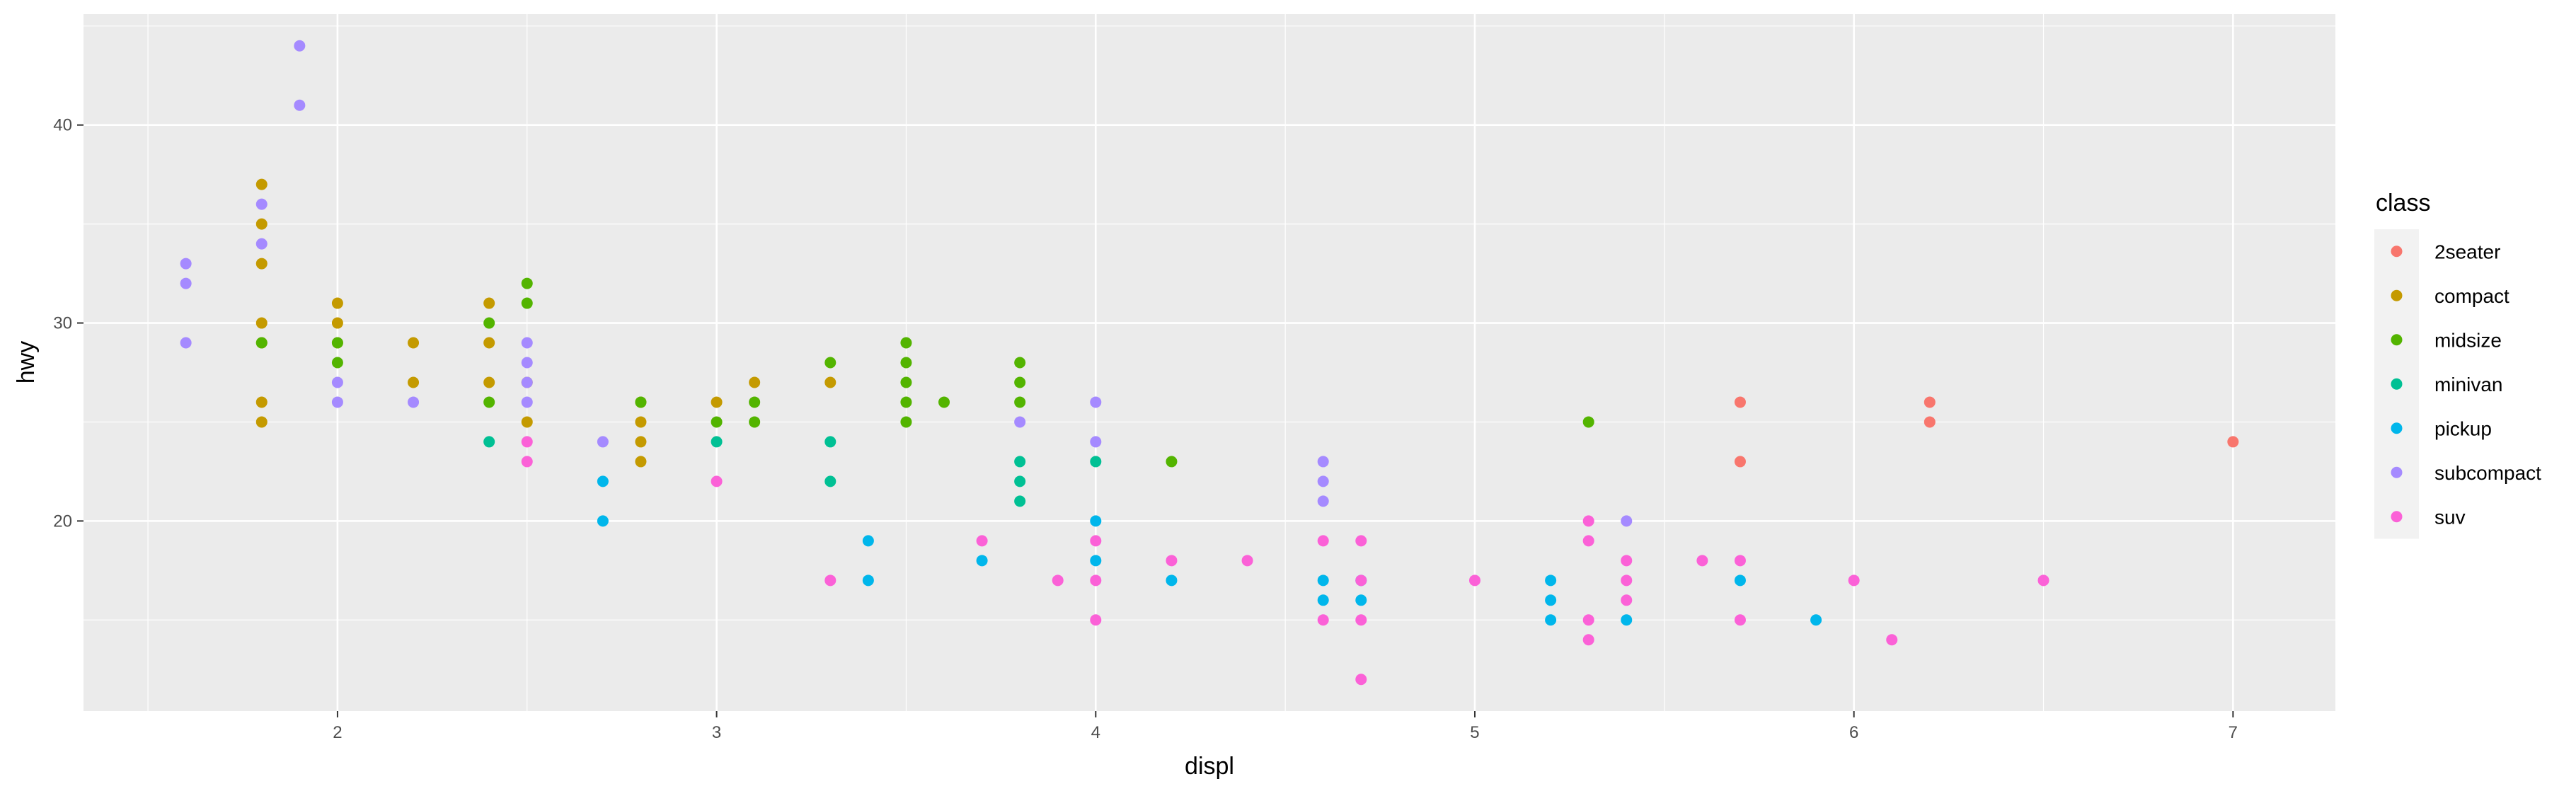  I want to click on y-tick-label: 20, so click(63, 521).